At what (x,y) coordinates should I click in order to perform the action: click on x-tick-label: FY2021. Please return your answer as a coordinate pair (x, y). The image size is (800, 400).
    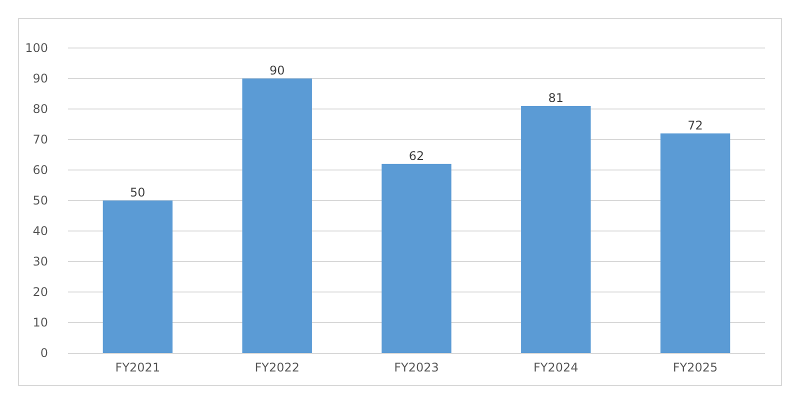
    Looking at the image, I should click on (137, 367).